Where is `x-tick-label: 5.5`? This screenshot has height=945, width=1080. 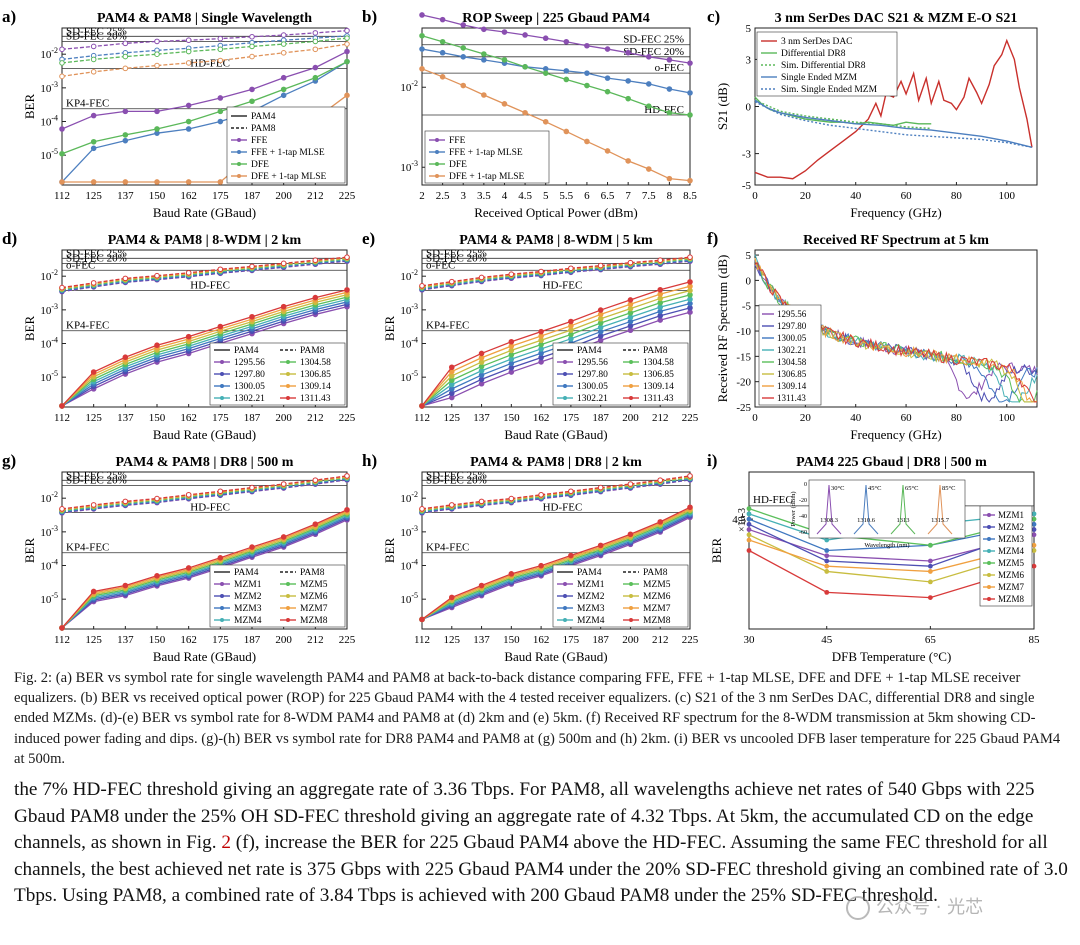
x-tick-label: 5.5 is located at coordinates (566, 196).